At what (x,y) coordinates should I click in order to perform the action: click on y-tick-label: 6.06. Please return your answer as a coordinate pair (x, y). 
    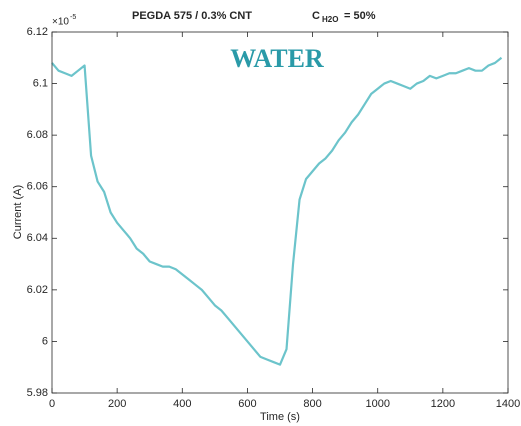
    Looking at the image, I should click on (37, 187).